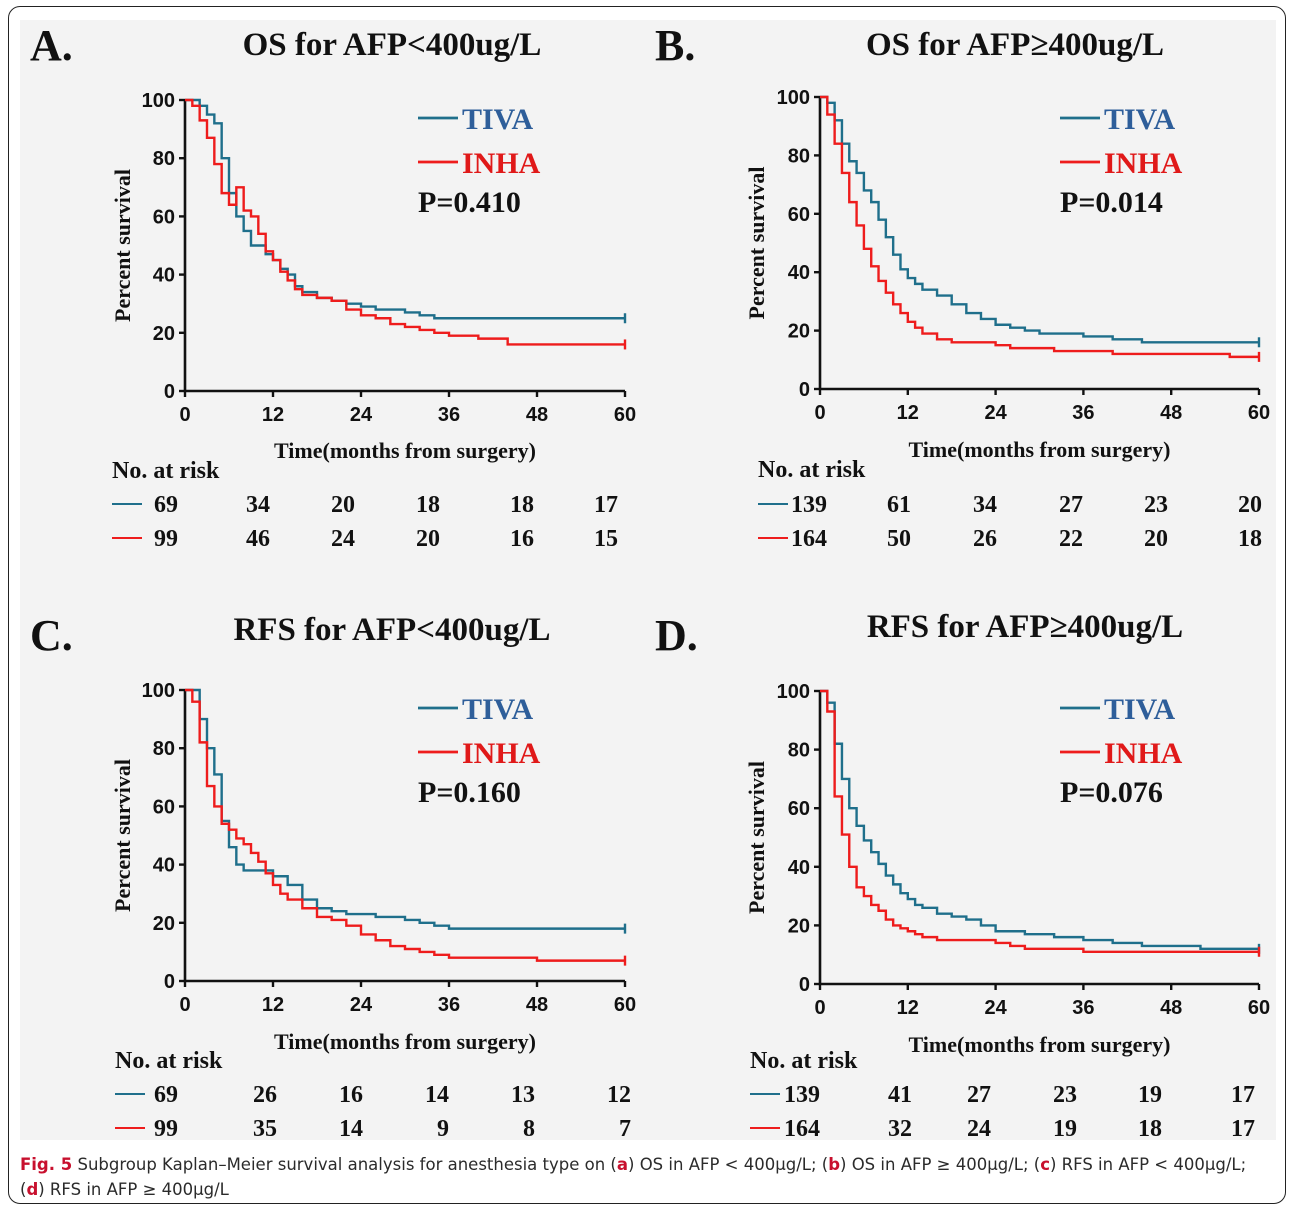 The width and height of the screenshot is (1292, 1209). What do you see at coordinates (834, 1164) in the screenshot?
I see `caption-ref-b: b` at bounding box center [834, 1164].